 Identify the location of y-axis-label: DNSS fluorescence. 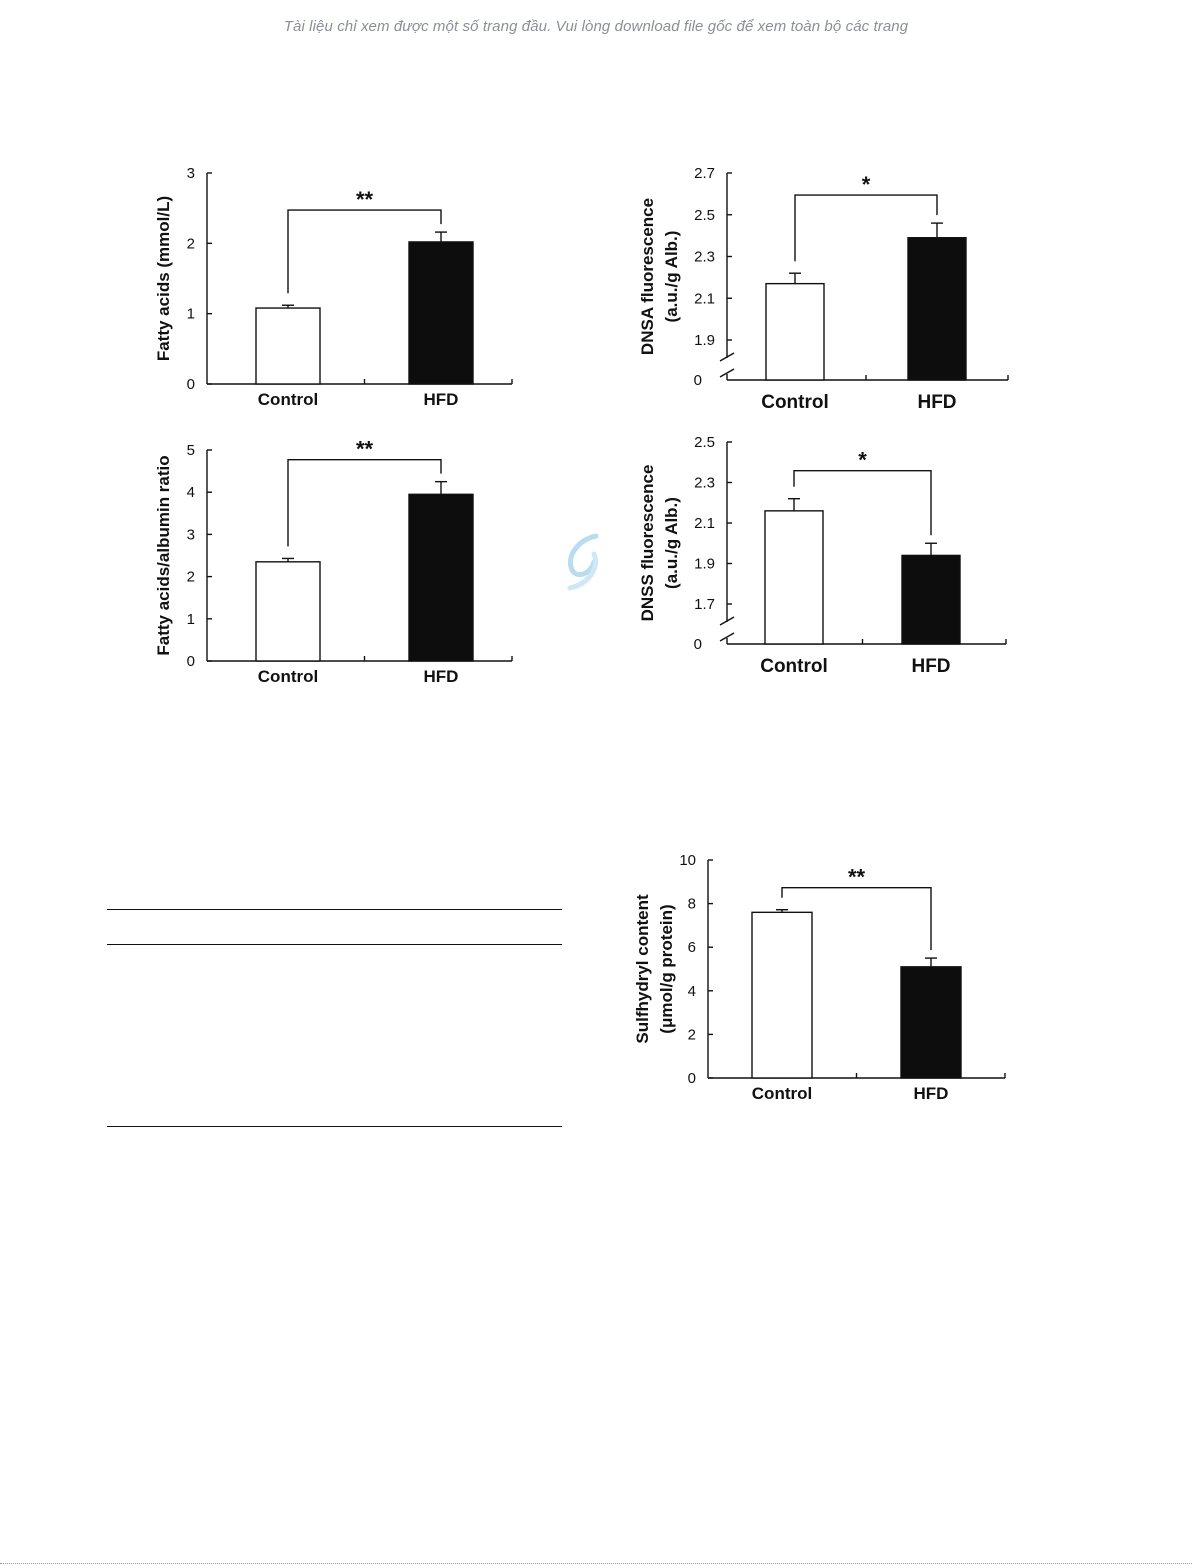
(647, 543).